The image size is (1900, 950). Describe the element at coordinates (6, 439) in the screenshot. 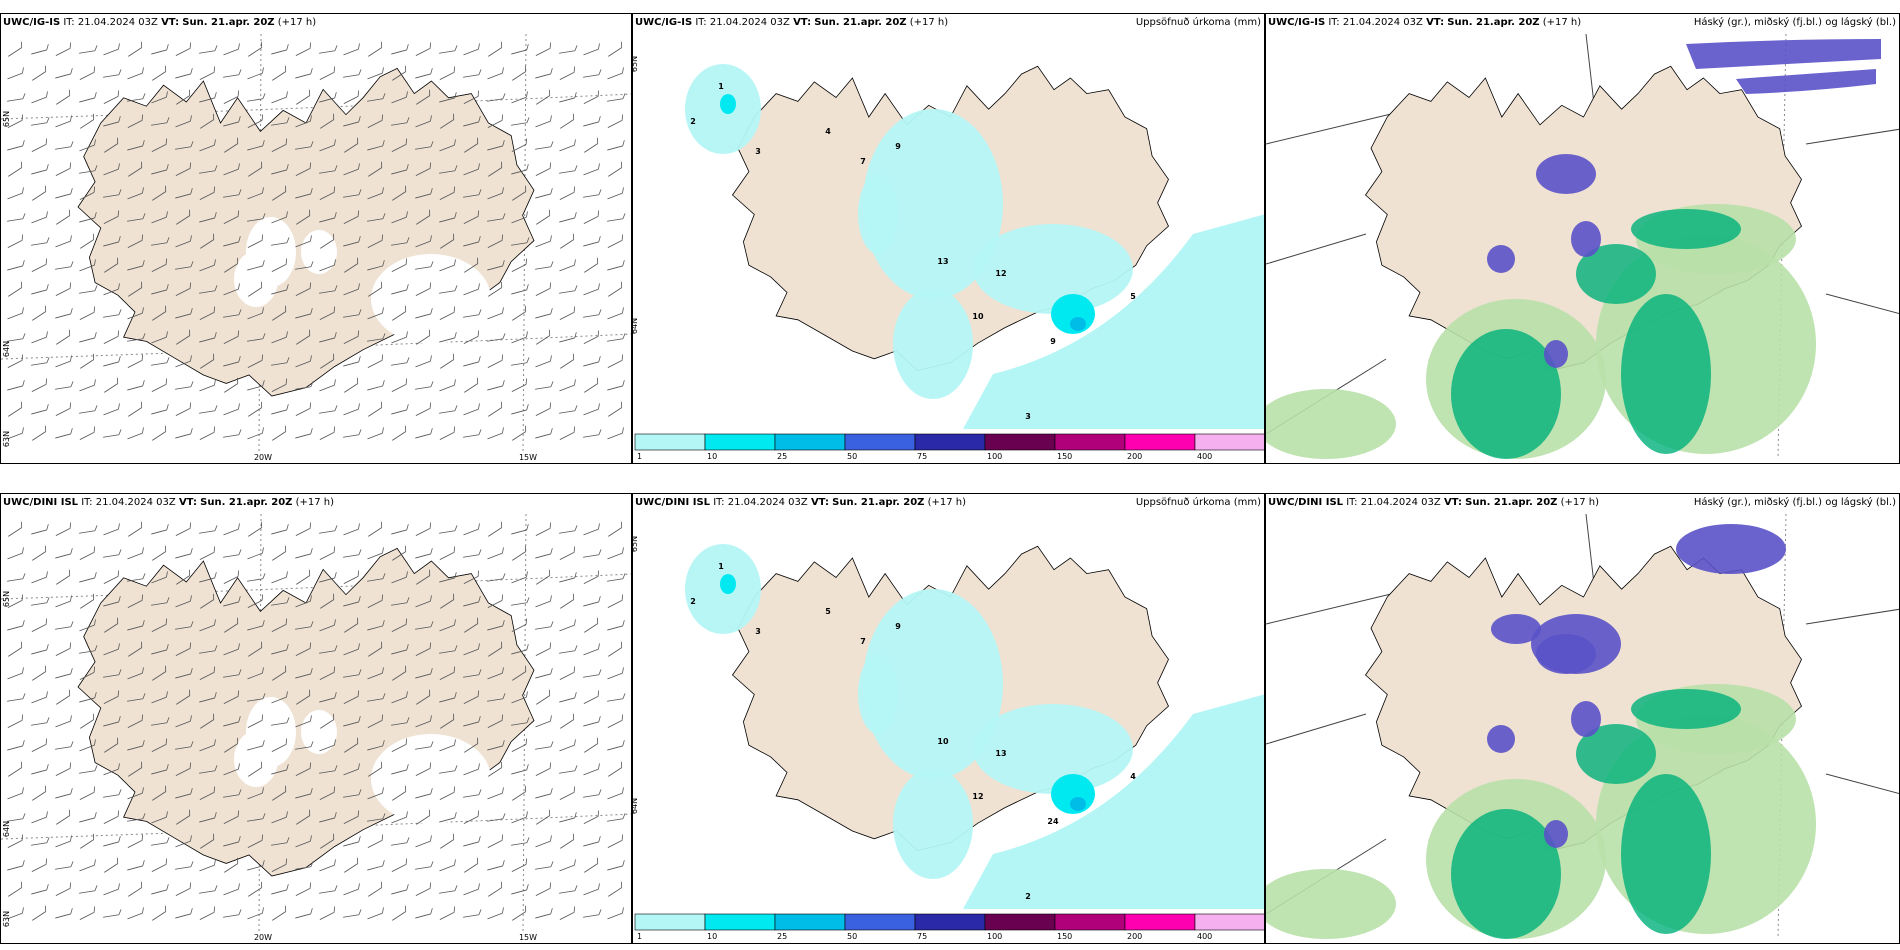

I see `lat-label: 63N` at that location.